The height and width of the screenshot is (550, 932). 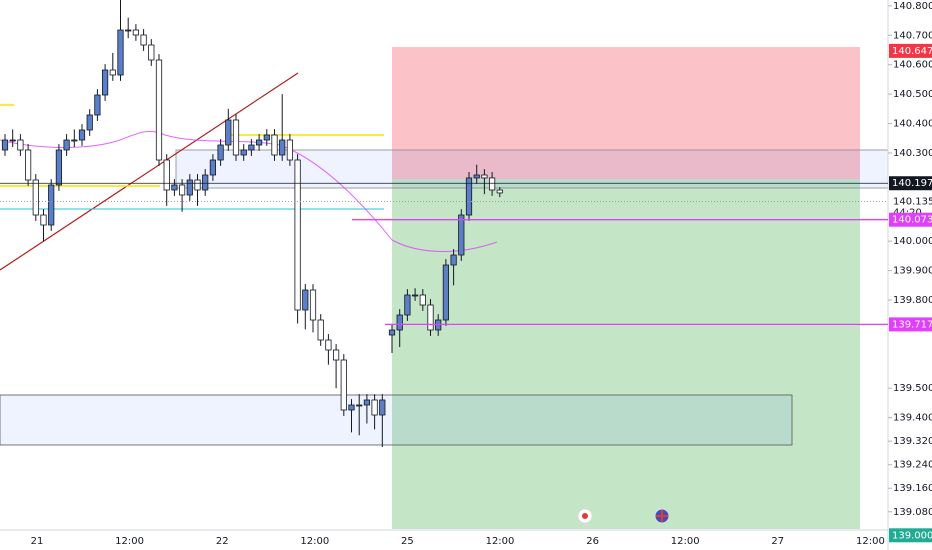 I want to click on price-badge-label: 140.647, so click(x=912, y=51).